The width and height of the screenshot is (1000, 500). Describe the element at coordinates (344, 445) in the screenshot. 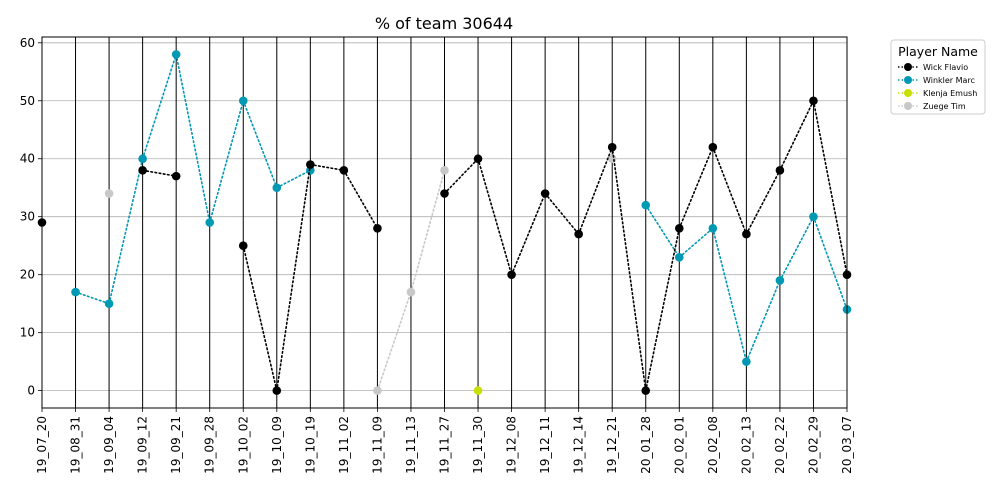

I see `x-tick-label: 19_11_02` at that location.